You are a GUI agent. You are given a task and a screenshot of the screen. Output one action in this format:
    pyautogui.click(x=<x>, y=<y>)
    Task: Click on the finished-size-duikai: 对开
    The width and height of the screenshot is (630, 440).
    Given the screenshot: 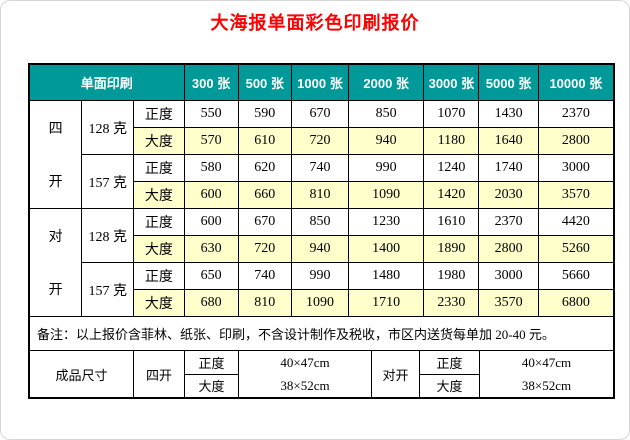 What is the action you would take?
    pyautogui.click(x=395, y=374)
    